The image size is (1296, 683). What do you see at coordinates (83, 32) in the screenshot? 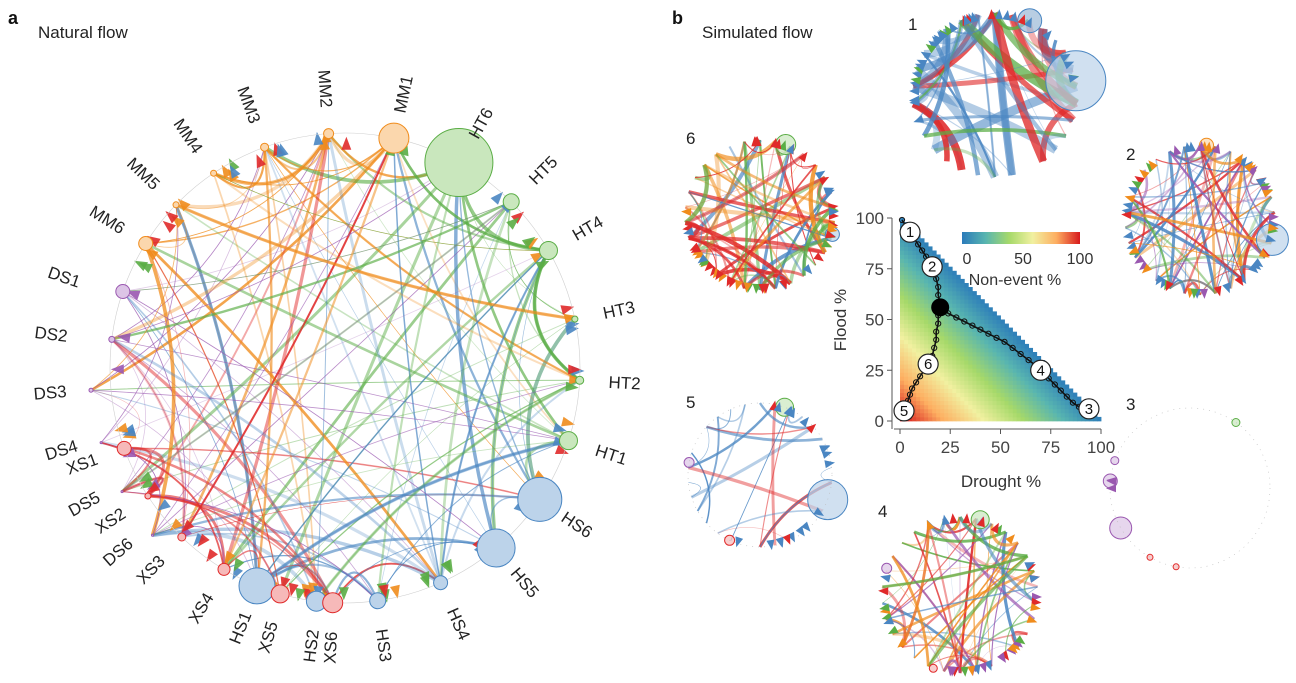
I see `panel-a-title: Natural flow` at bounding box center [83, 32].